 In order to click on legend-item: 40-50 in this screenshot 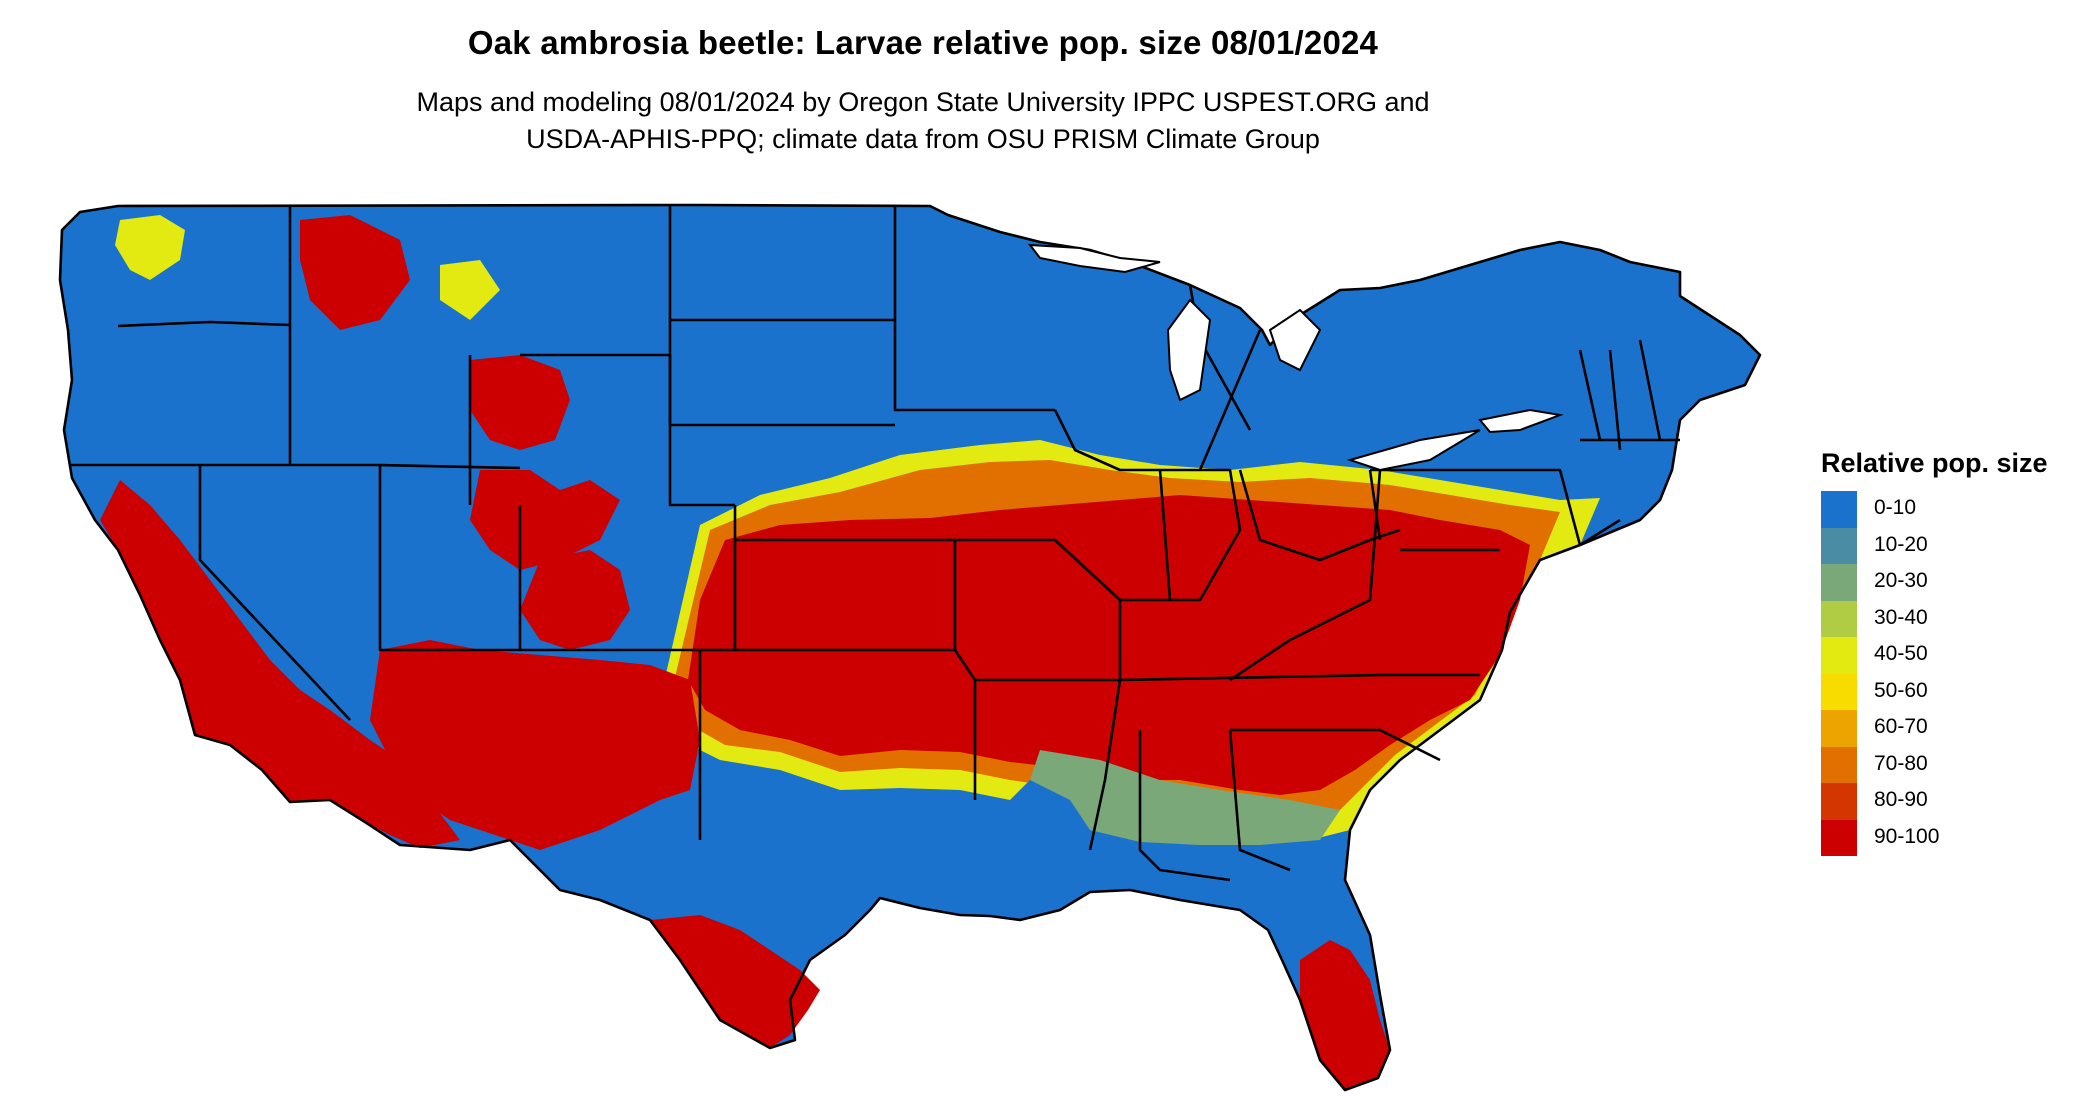, I will do `click(1951, 655)`.